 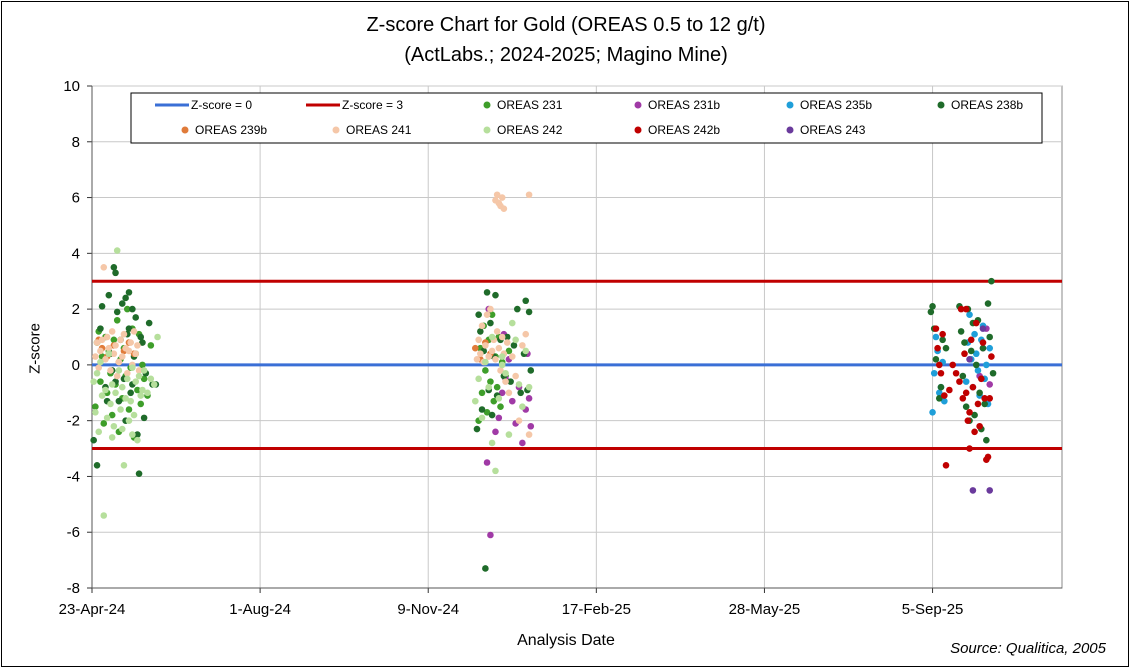 What do you see at coordinates (566, 55) in the screenshot?
I see `chart-subtitle: (ActLabs.; 2024-2025; Magino Mine)` at bounding box center [566, 55].